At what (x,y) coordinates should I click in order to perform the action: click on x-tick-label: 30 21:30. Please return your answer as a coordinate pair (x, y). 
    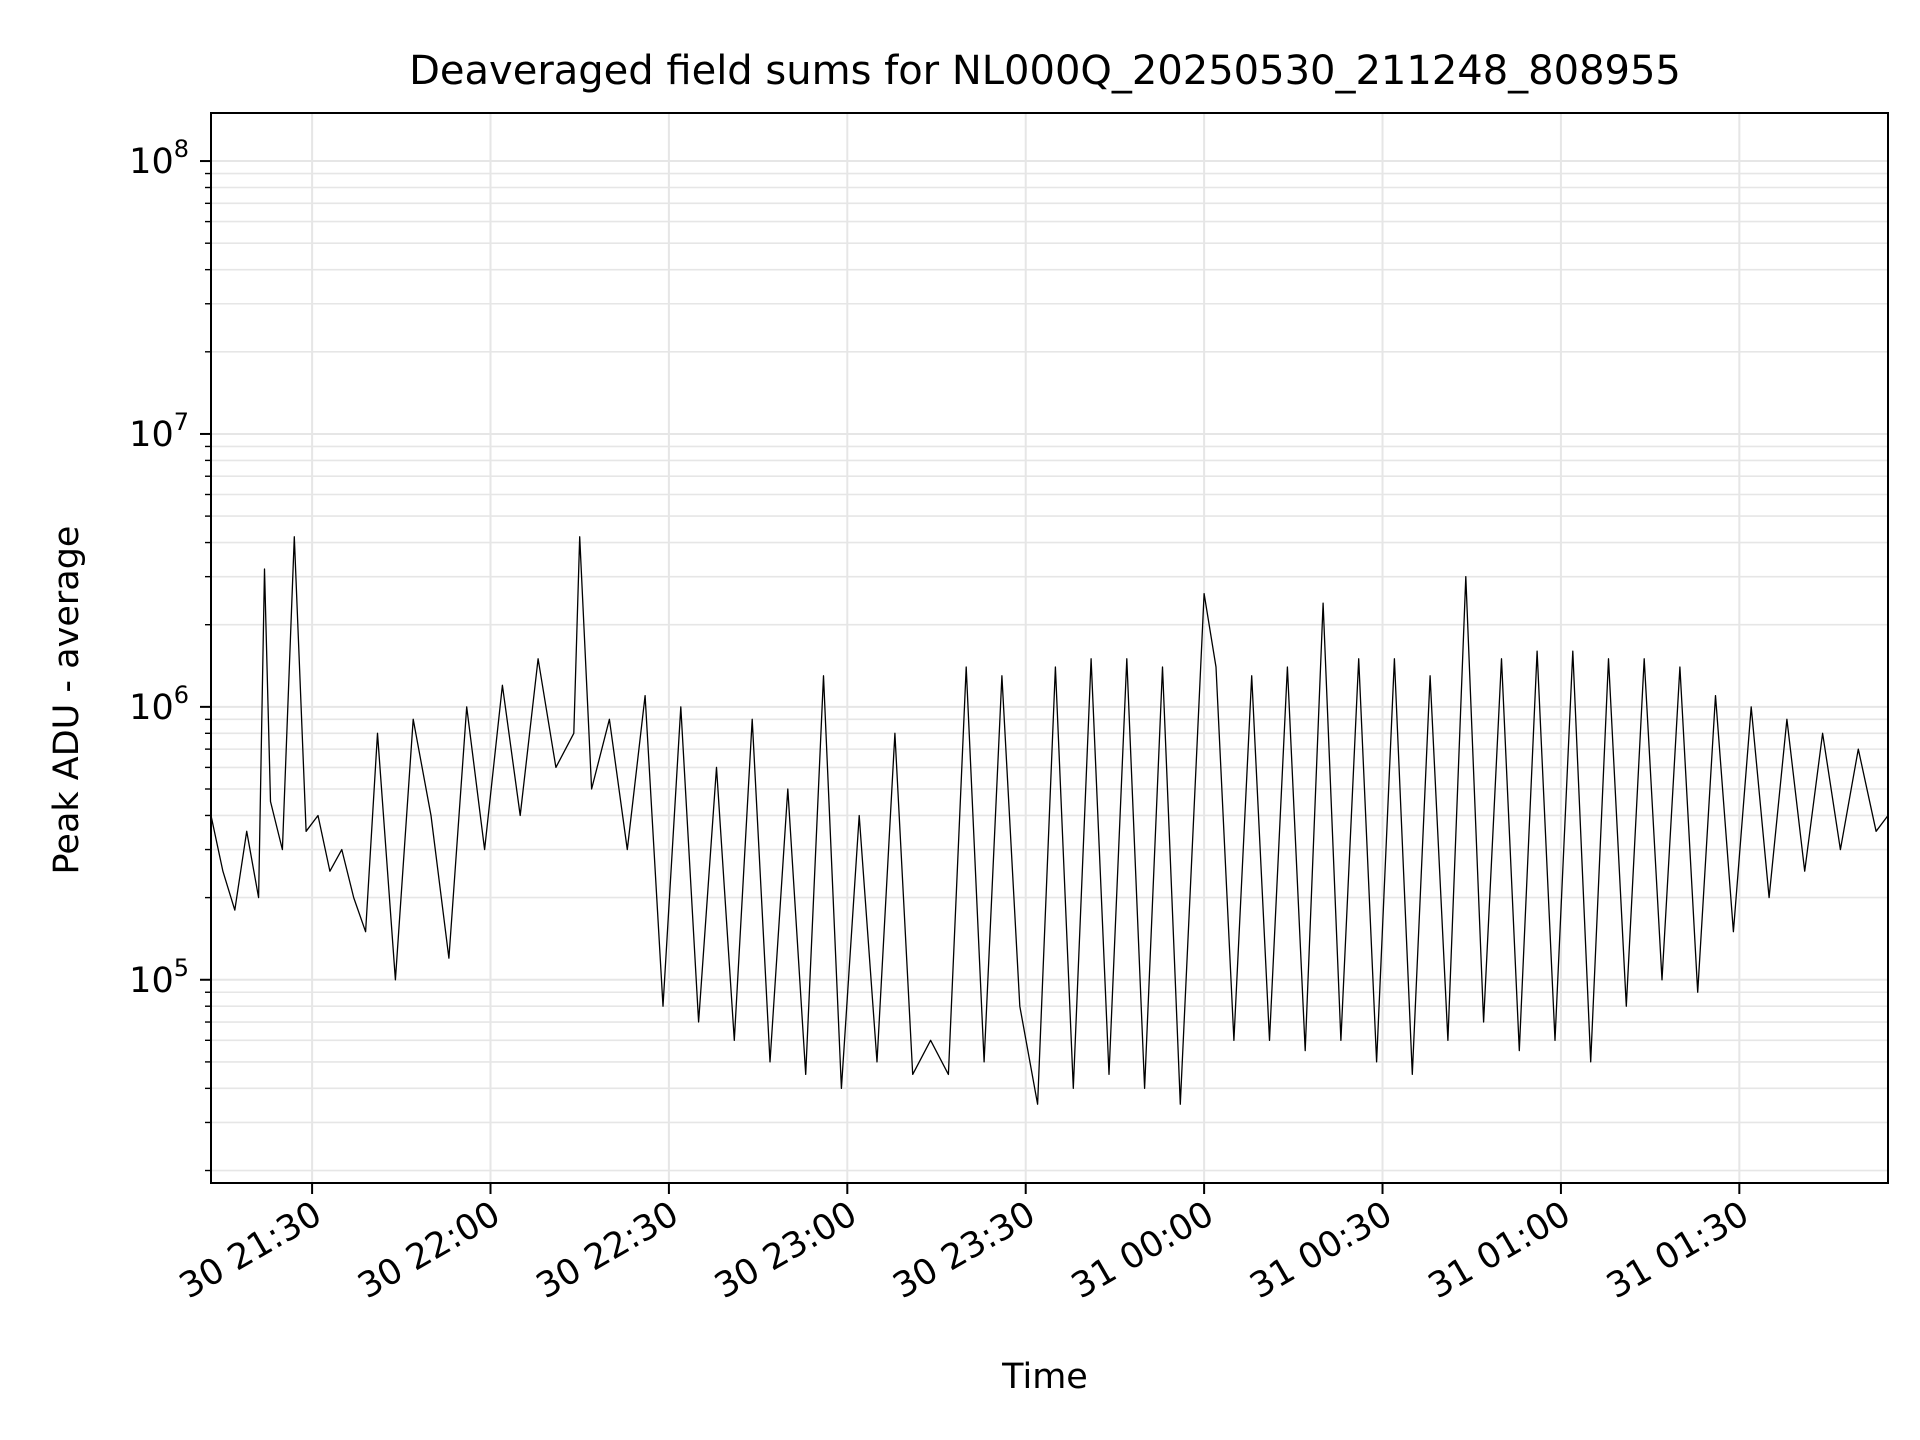
    Looking at the image, I should click on (251, 1250).